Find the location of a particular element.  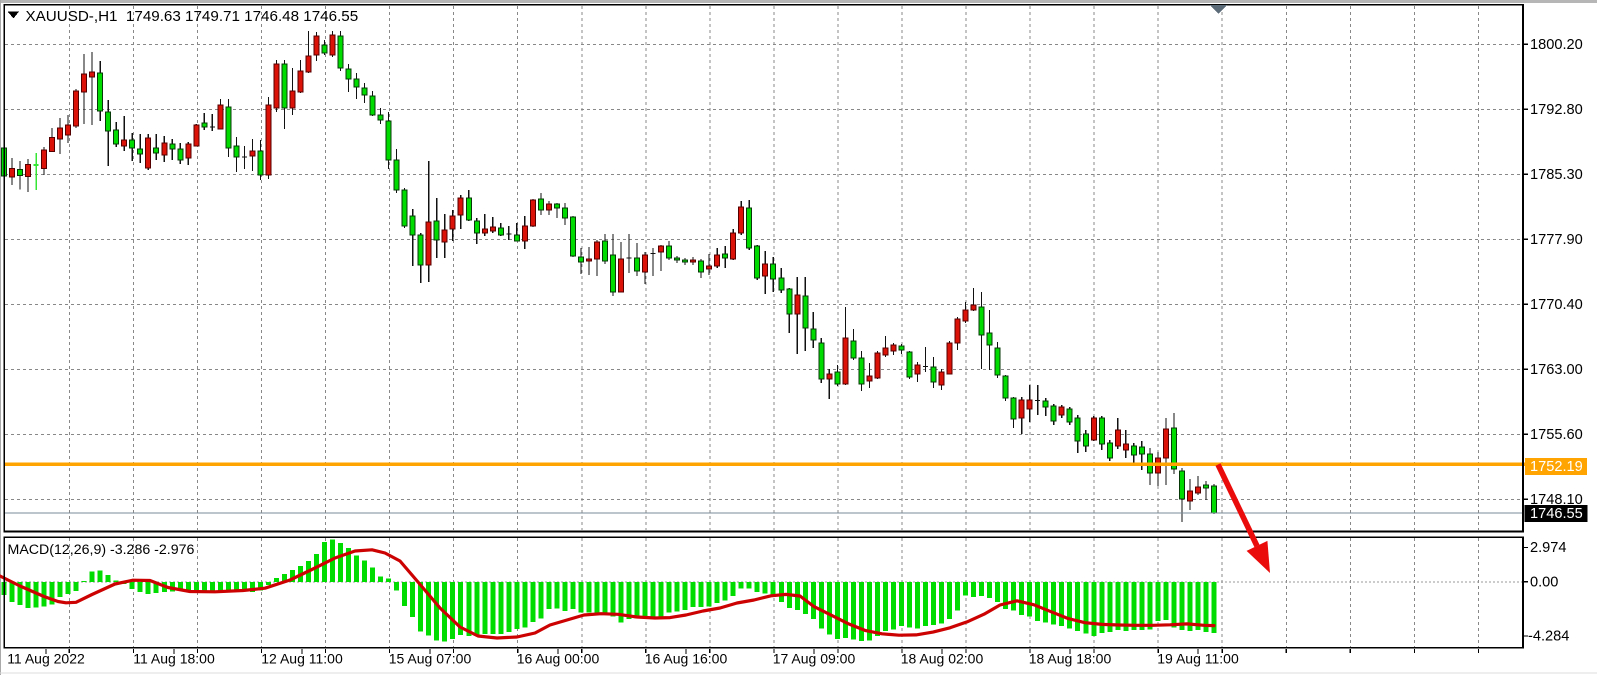

svg-text: 1748.10 is located at coordinates (1556, 500).